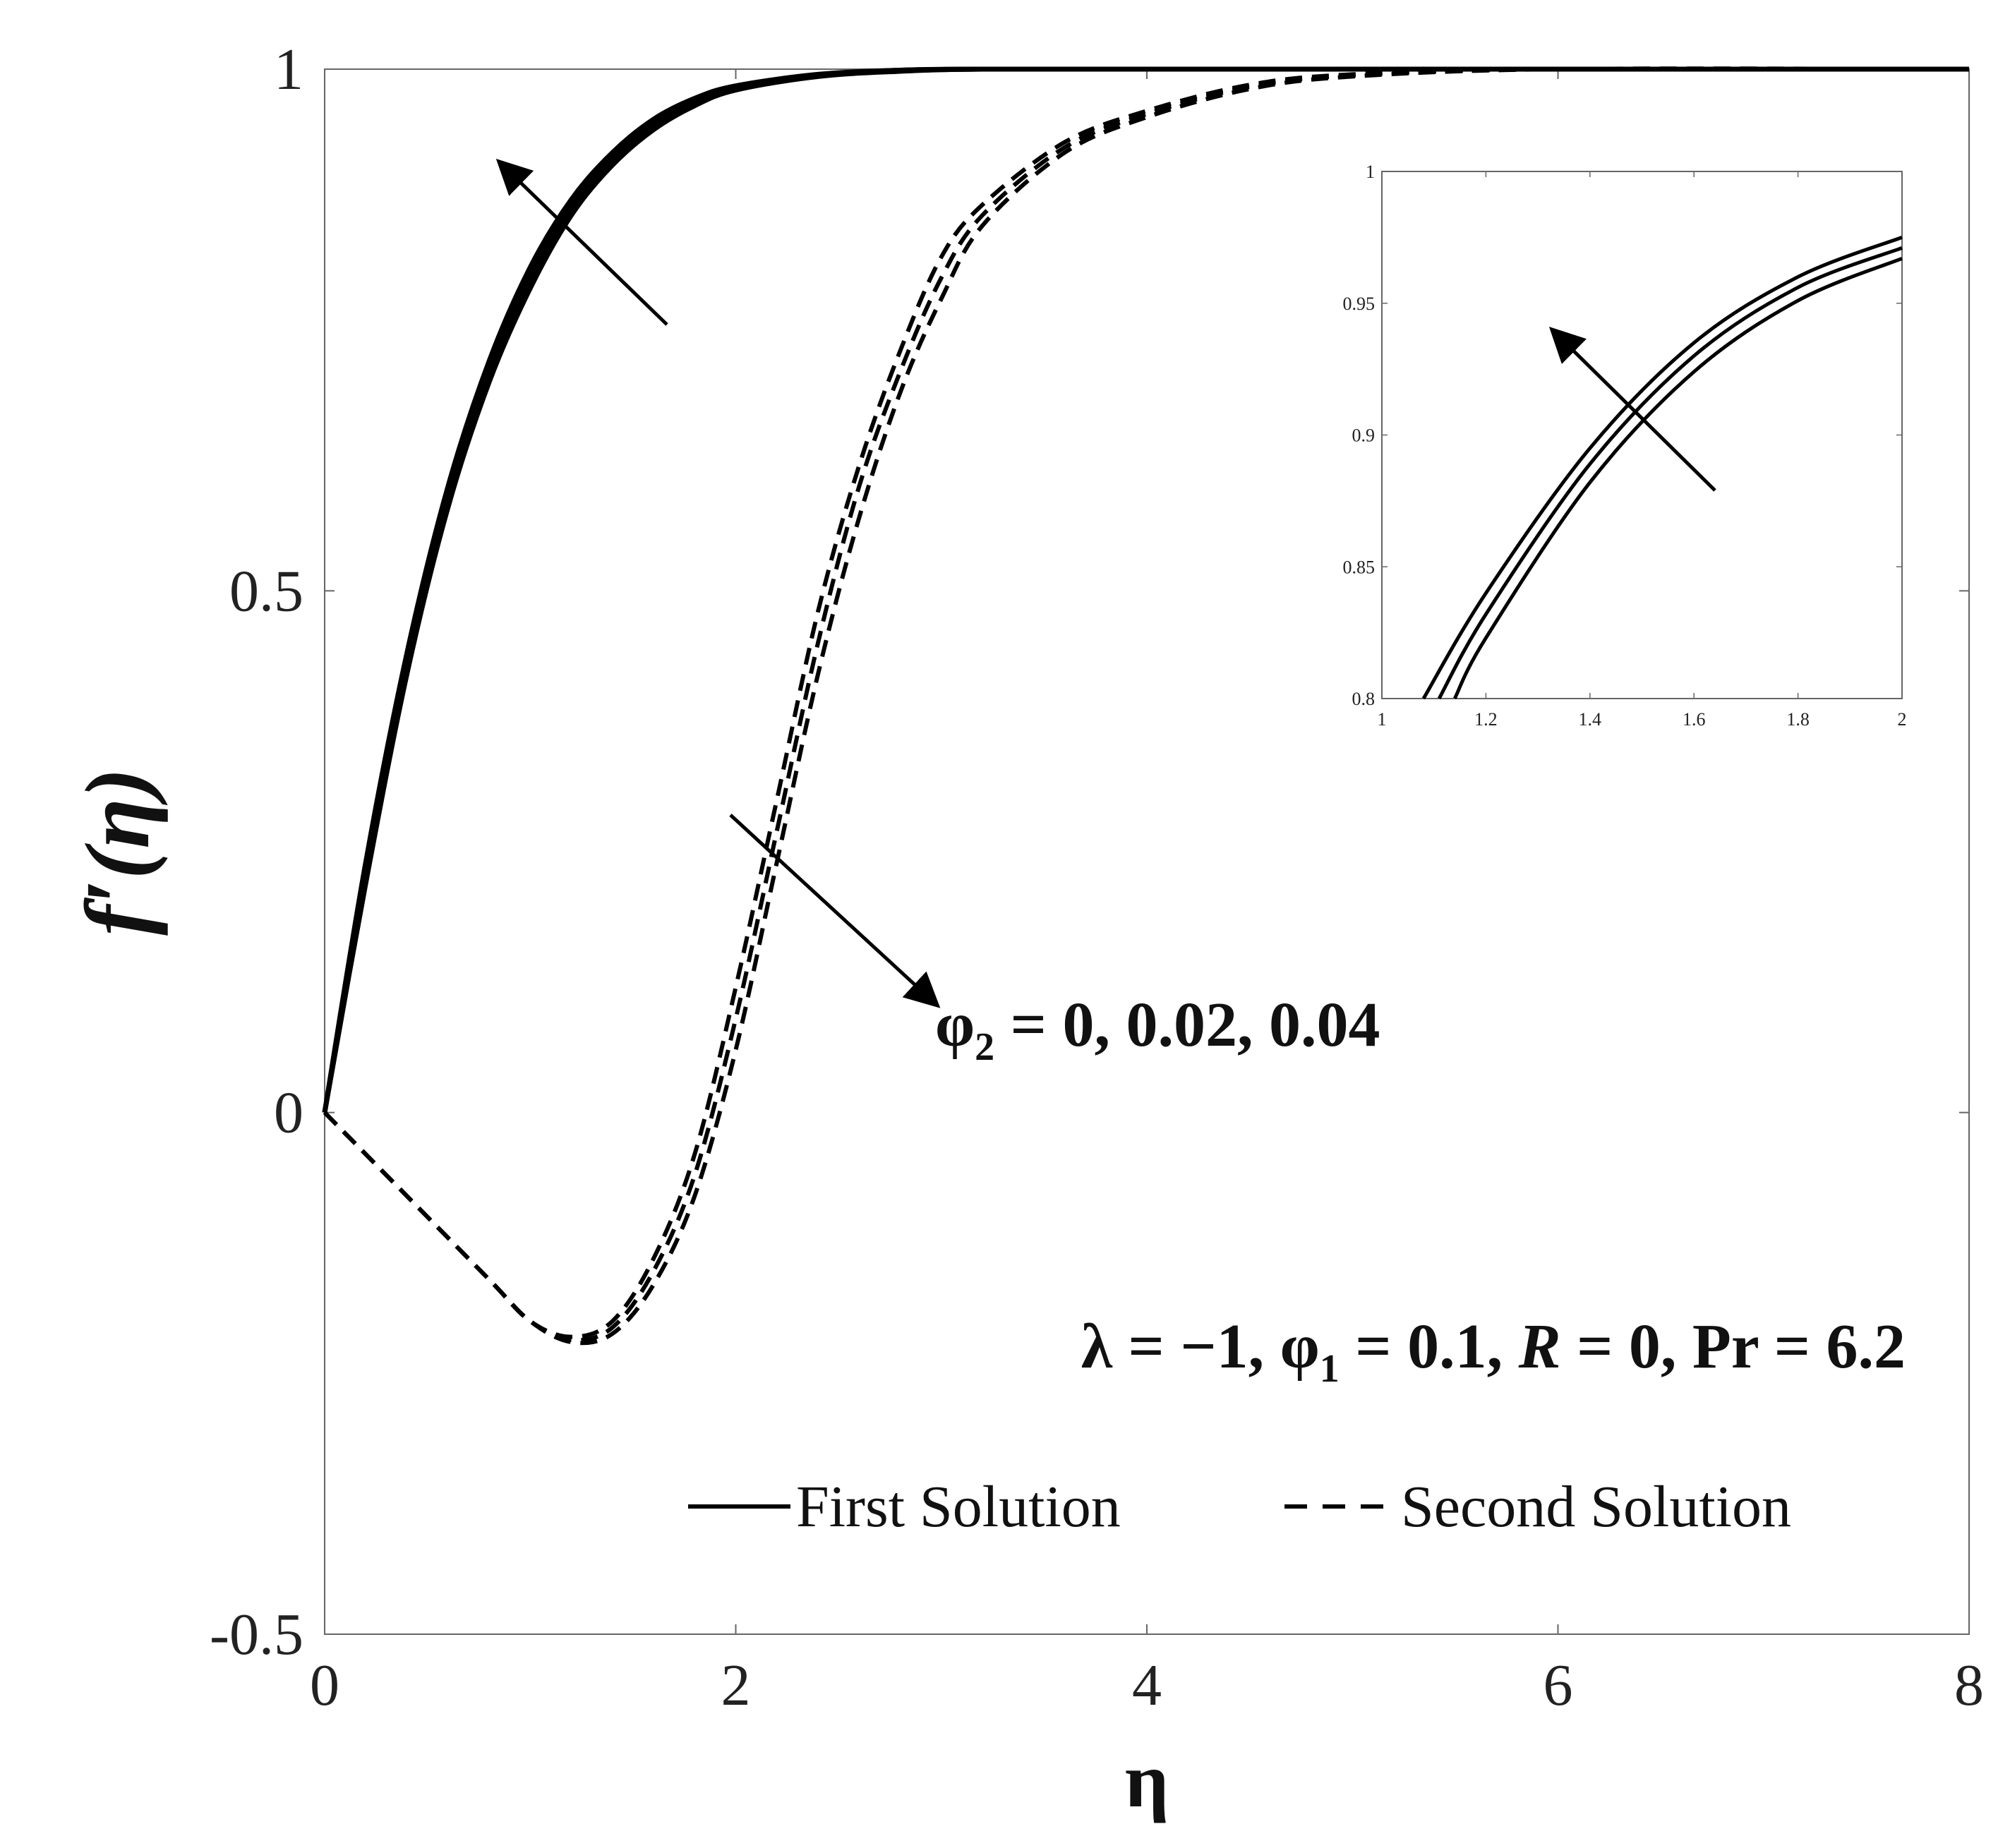  What do you see at coordinates (1370, 172) in the screenshot?
I see `inset-y-tick-label: 1` at bounding box center [1370, 172].